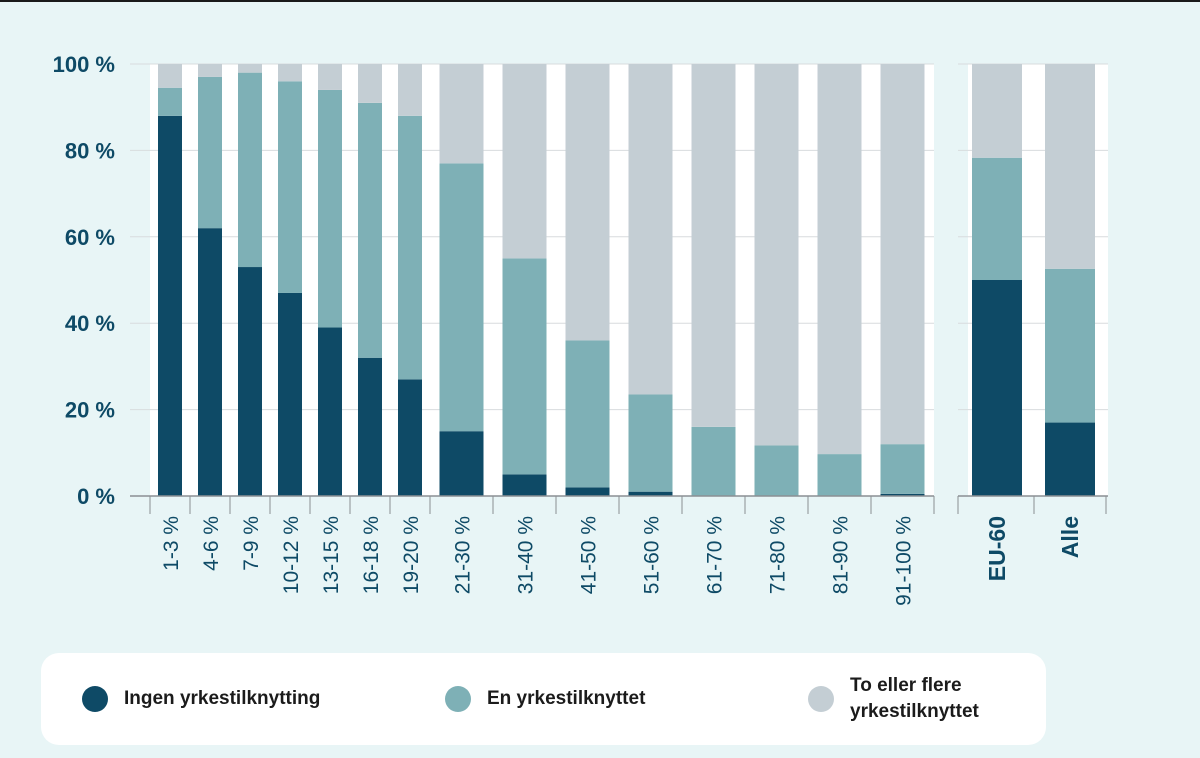 This screenshot has height=758, width=1200. Describe the element at coordinates (291, 555) in the screenshot. I see `x-tick-label: 10-12 %` at that location.